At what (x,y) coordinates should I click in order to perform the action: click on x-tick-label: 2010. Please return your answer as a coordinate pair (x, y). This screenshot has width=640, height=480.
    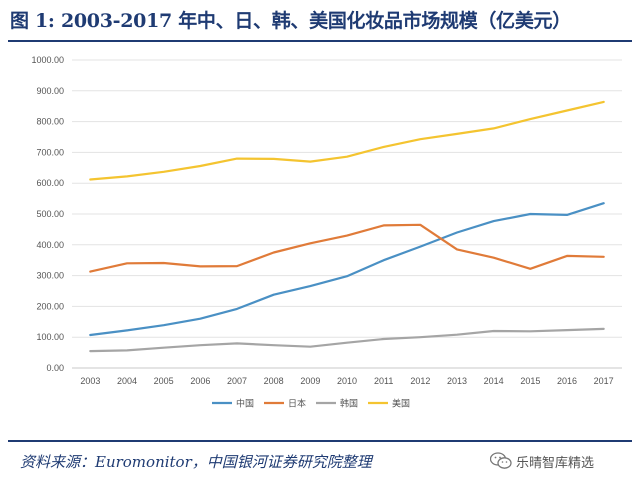
    Looking at the image, I should click on (347, 381).